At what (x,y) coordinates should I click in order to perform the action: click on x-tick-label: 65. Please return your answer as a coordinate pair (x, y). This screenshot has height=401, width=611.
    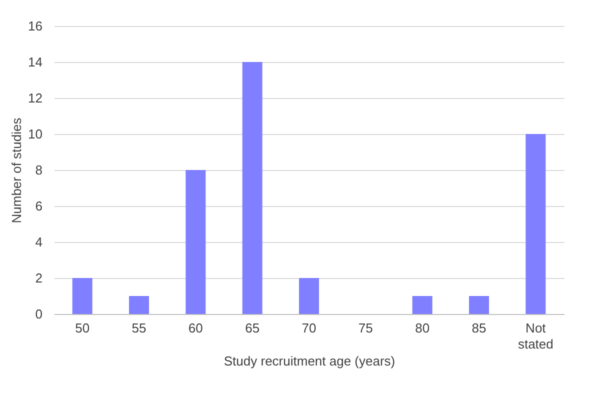
    Looking at the image, I should click on (252, 328).